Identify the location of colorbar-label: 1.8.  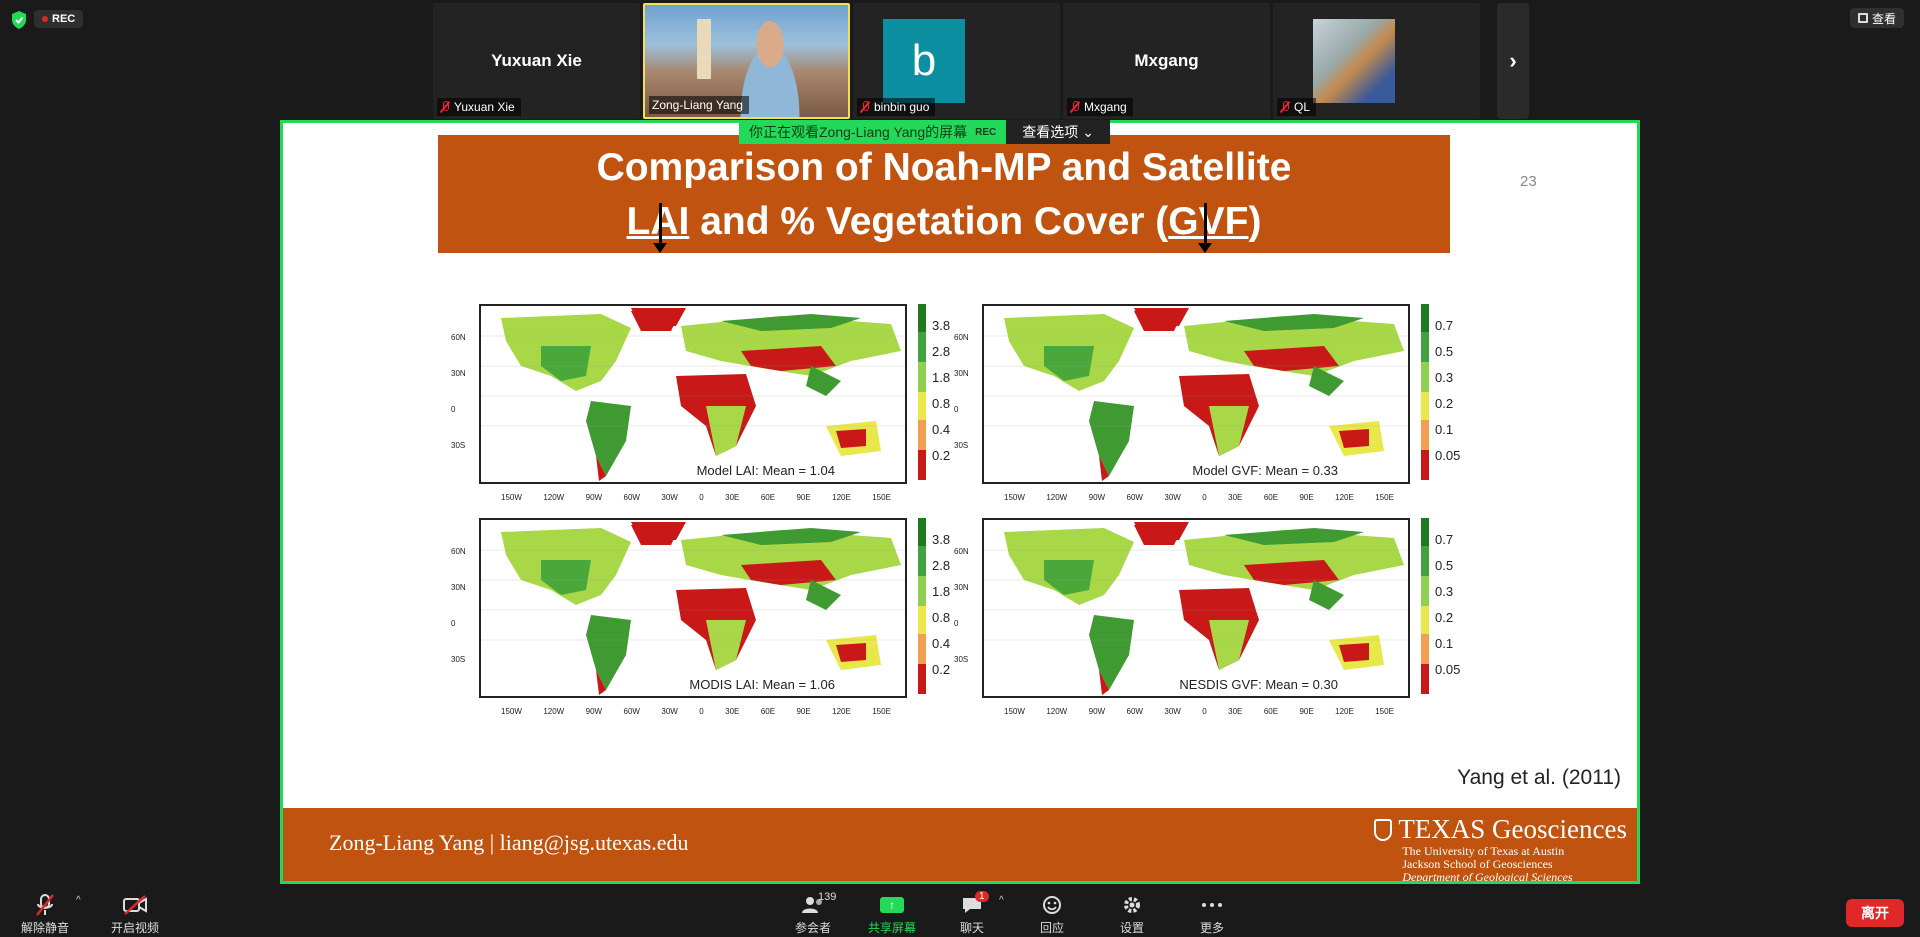
(941, 591).